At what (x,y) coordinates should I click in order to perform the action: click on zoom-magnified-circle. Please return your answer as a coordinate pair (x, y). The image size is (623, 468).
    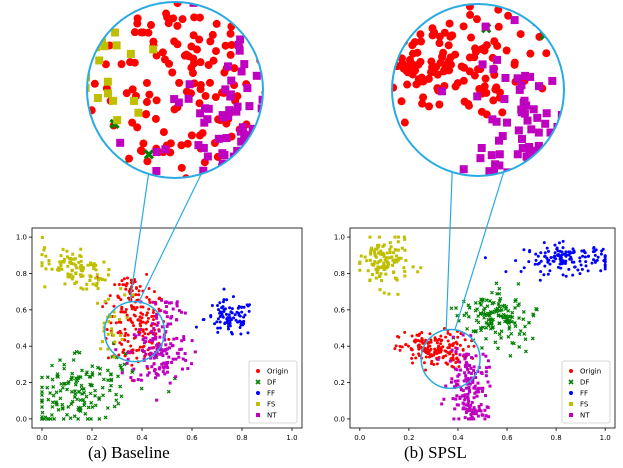
    Looking at the image, I should click on (175, 90).